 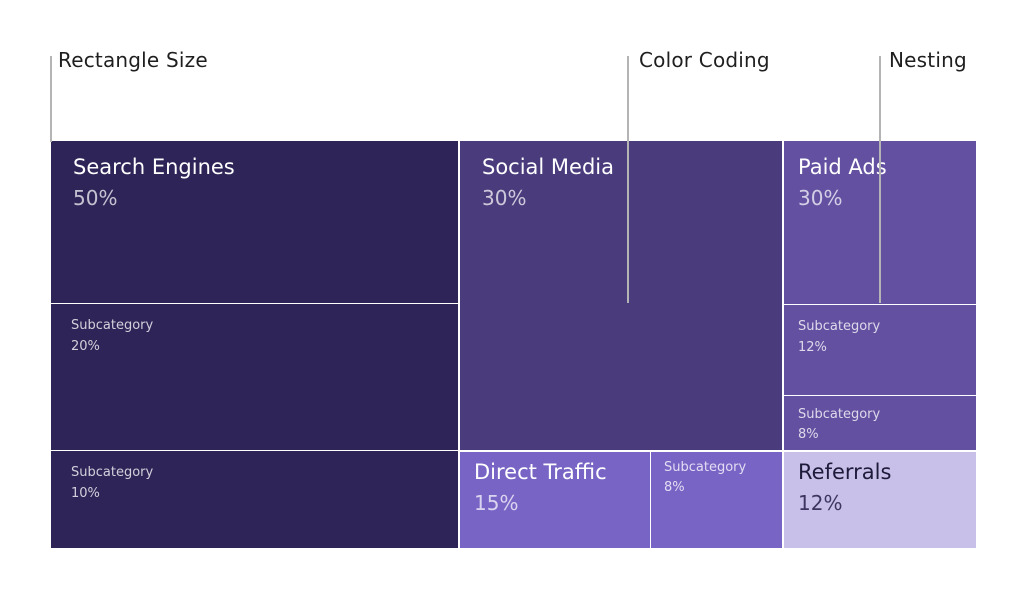 What do you see at coordinates (254, 499) in the screenshot?
I see `tile-search-subcategory: Subcategory 10%` at bounding box center [254, 499].